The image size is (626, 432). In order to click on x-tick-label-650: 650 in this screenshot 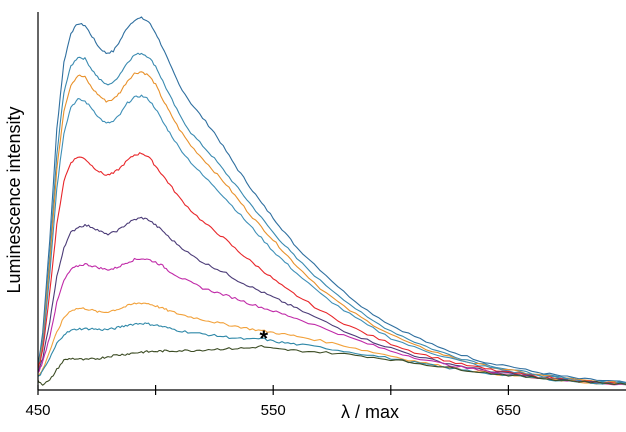, I will do `click(508, 410)`.